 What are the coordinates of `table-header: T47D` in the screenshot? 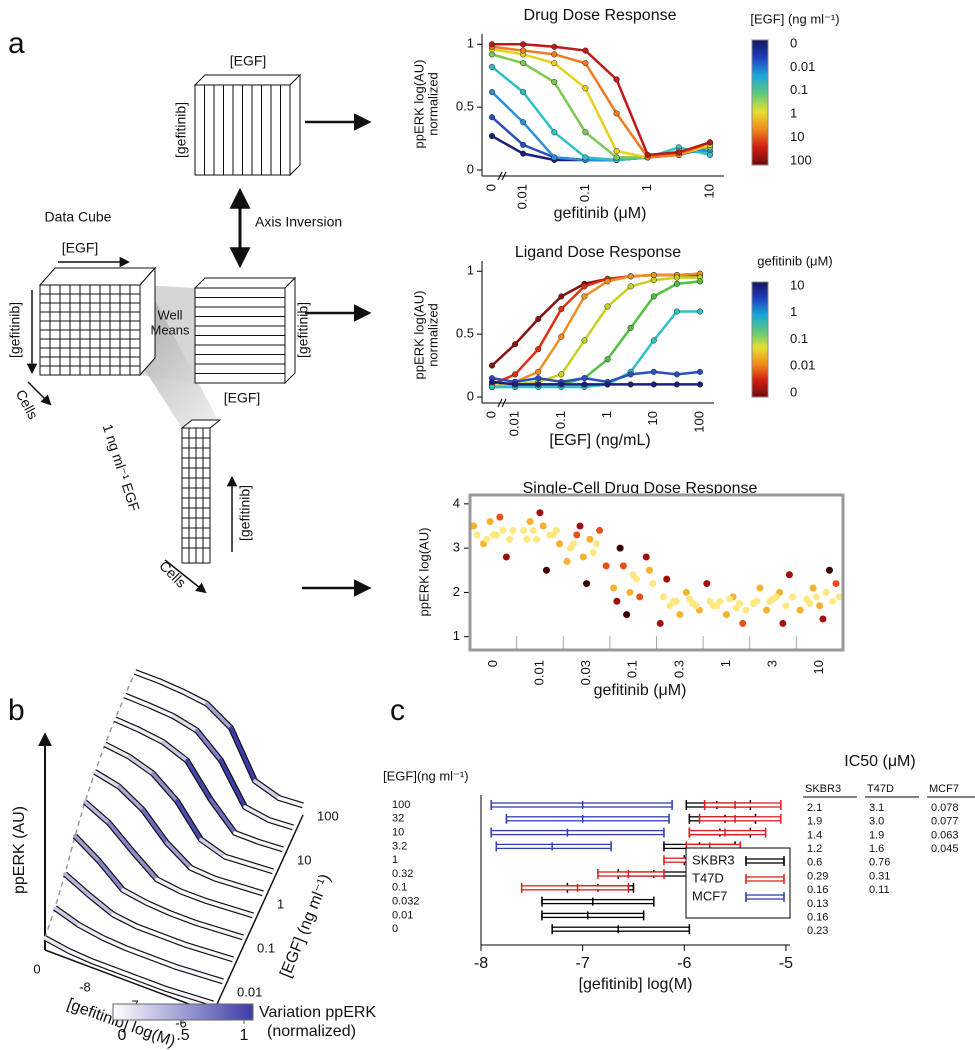 It's located at (880, 789).